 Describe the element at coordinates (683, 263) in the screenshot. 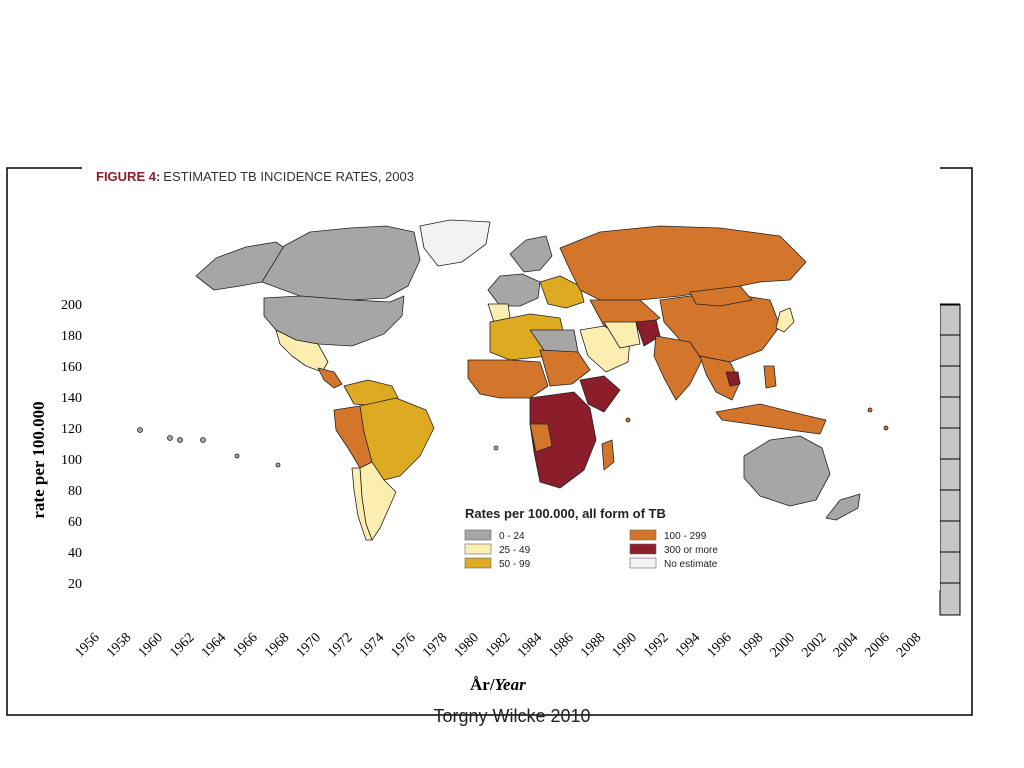

I see `region-russia` at that location.